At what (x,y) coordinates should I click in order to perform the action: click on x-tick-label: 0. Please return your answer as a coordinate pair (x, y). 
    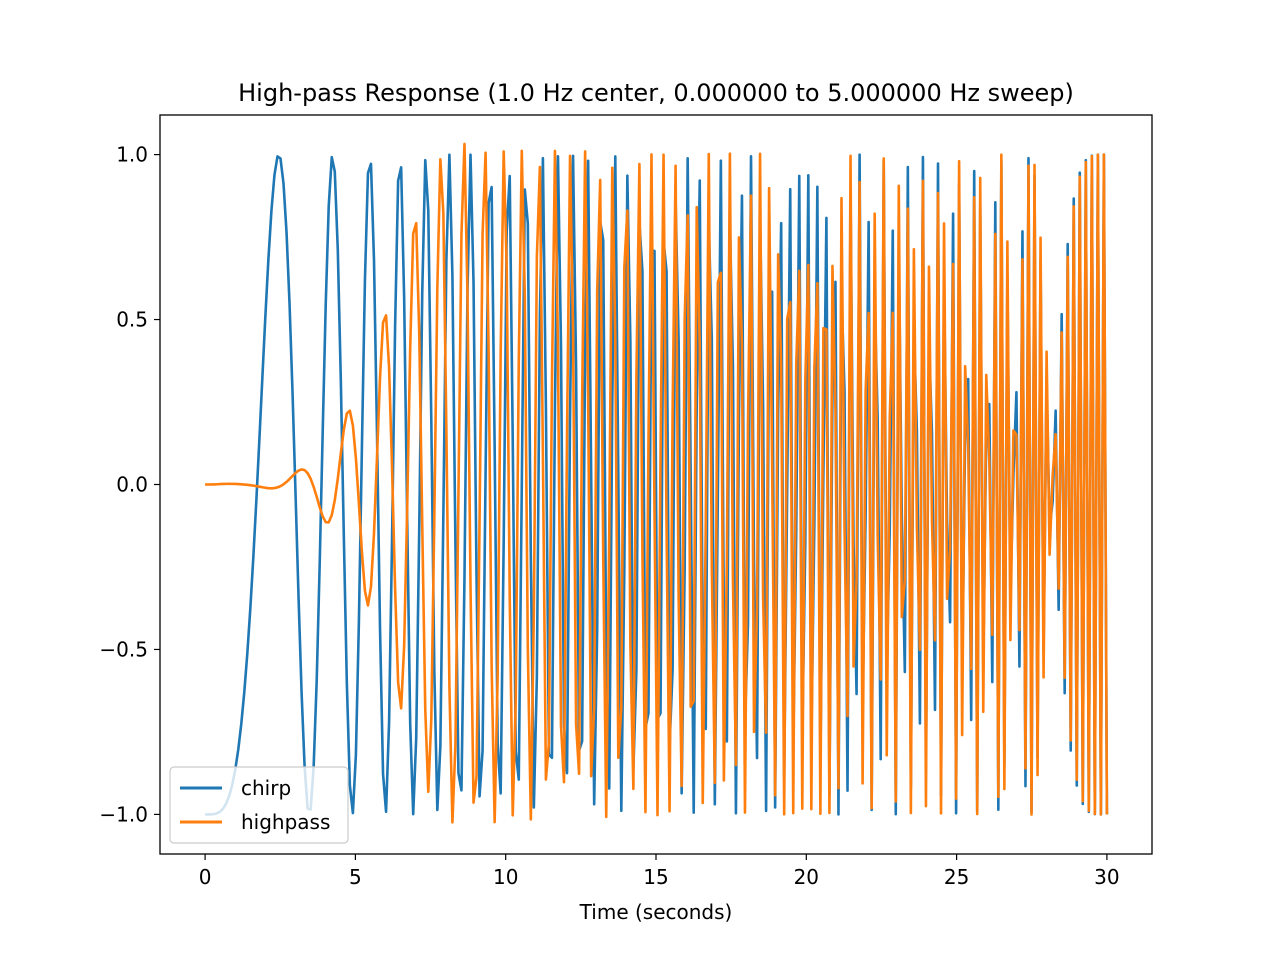
    Looking at the image, I should click on (205, 877).